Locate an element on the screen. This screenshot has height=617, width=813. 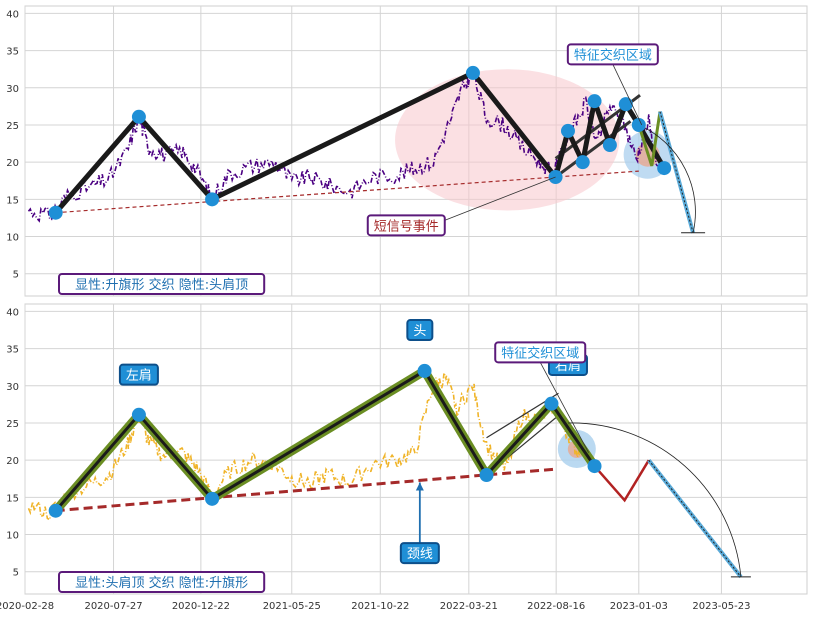
annotation-label: 短信号事件 is located at coordinates (406, 226).